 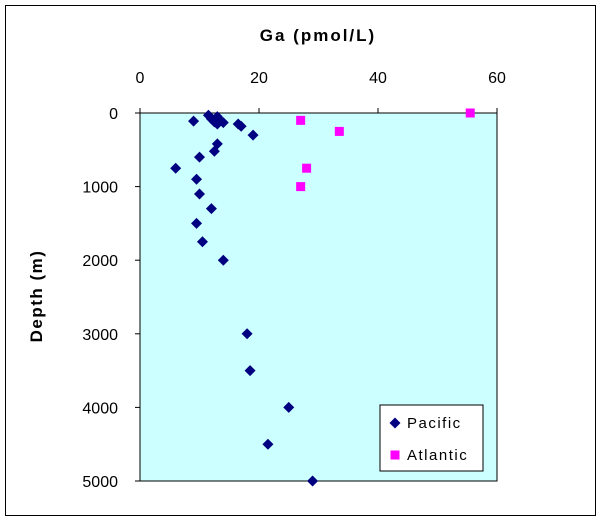 I want to click on legend-label-pacific: Pacific, so click(x=434, y=423).